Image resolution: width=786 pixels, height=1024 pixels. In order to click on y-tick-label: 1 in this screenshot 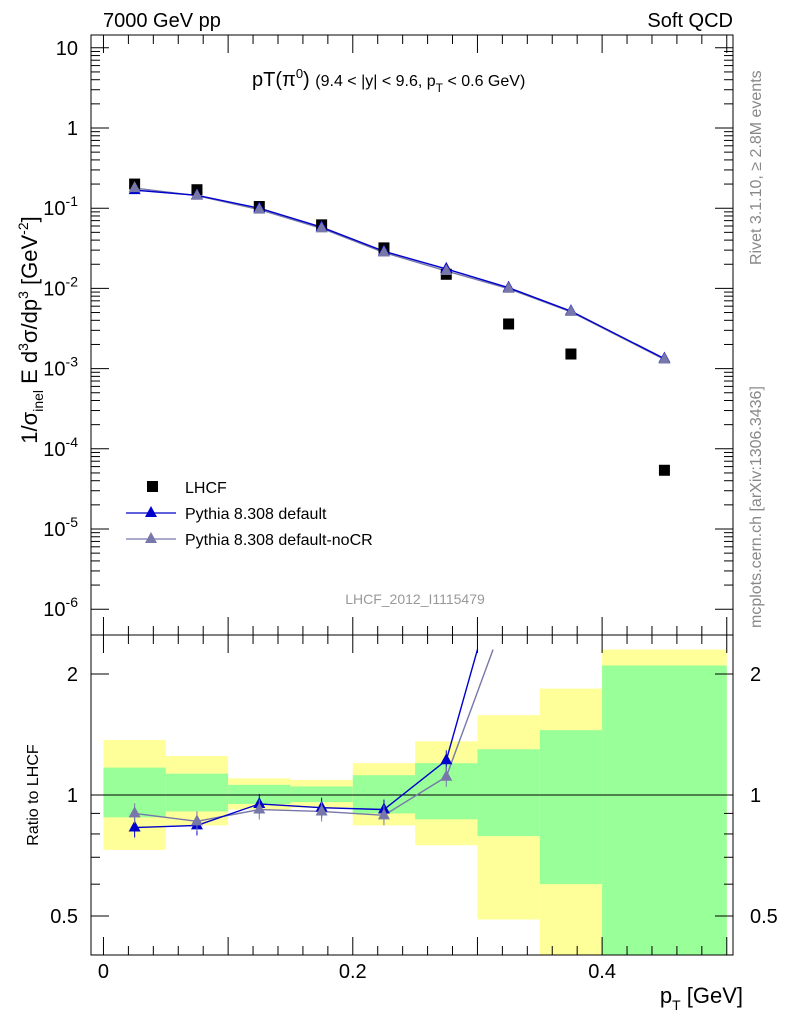, I will do `click(72, 129)`.